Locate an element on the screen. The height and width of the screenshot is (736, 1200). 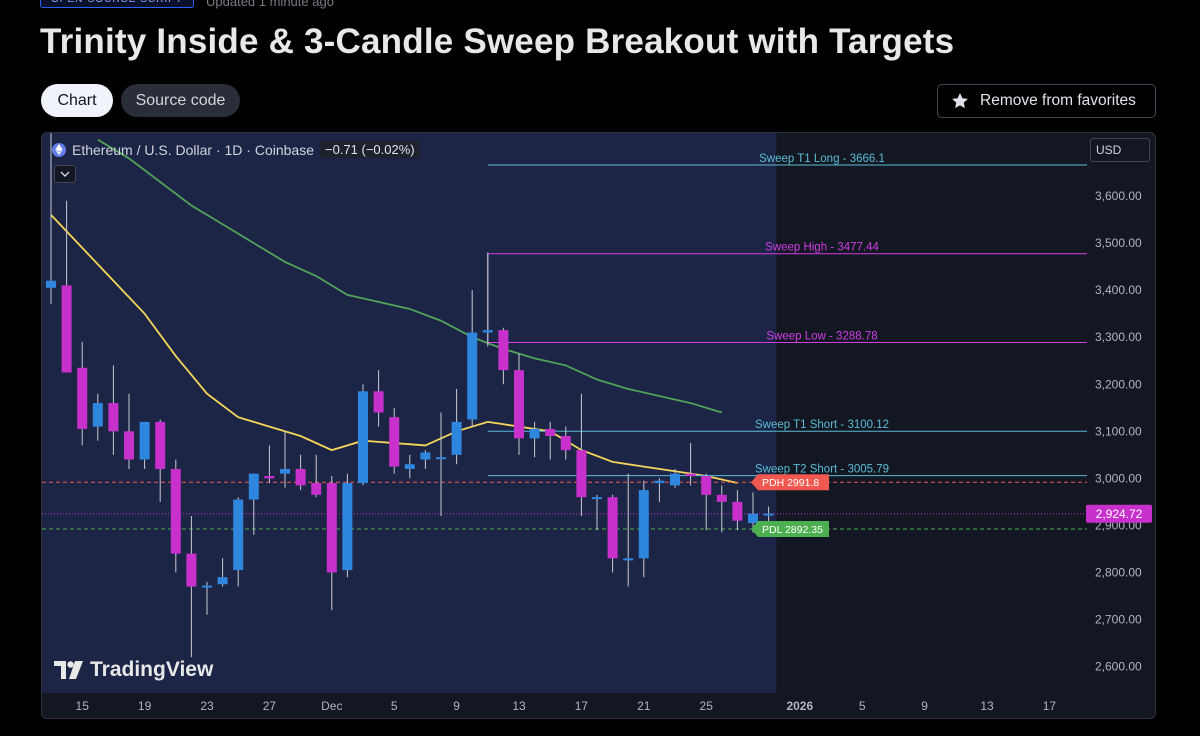
y-tick-label: 2,600.00 is located at coordinates (1118, 667).